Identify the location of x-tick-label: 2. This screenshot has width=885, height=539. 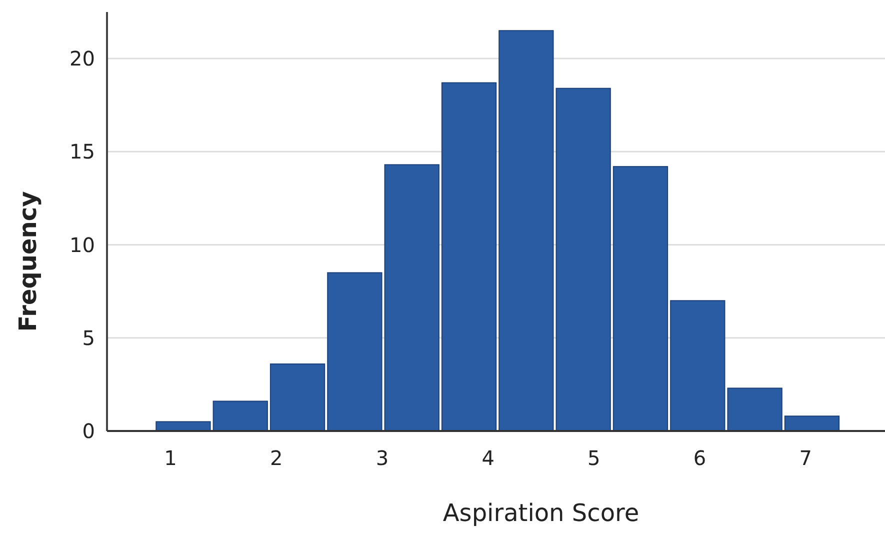
(276, 458).